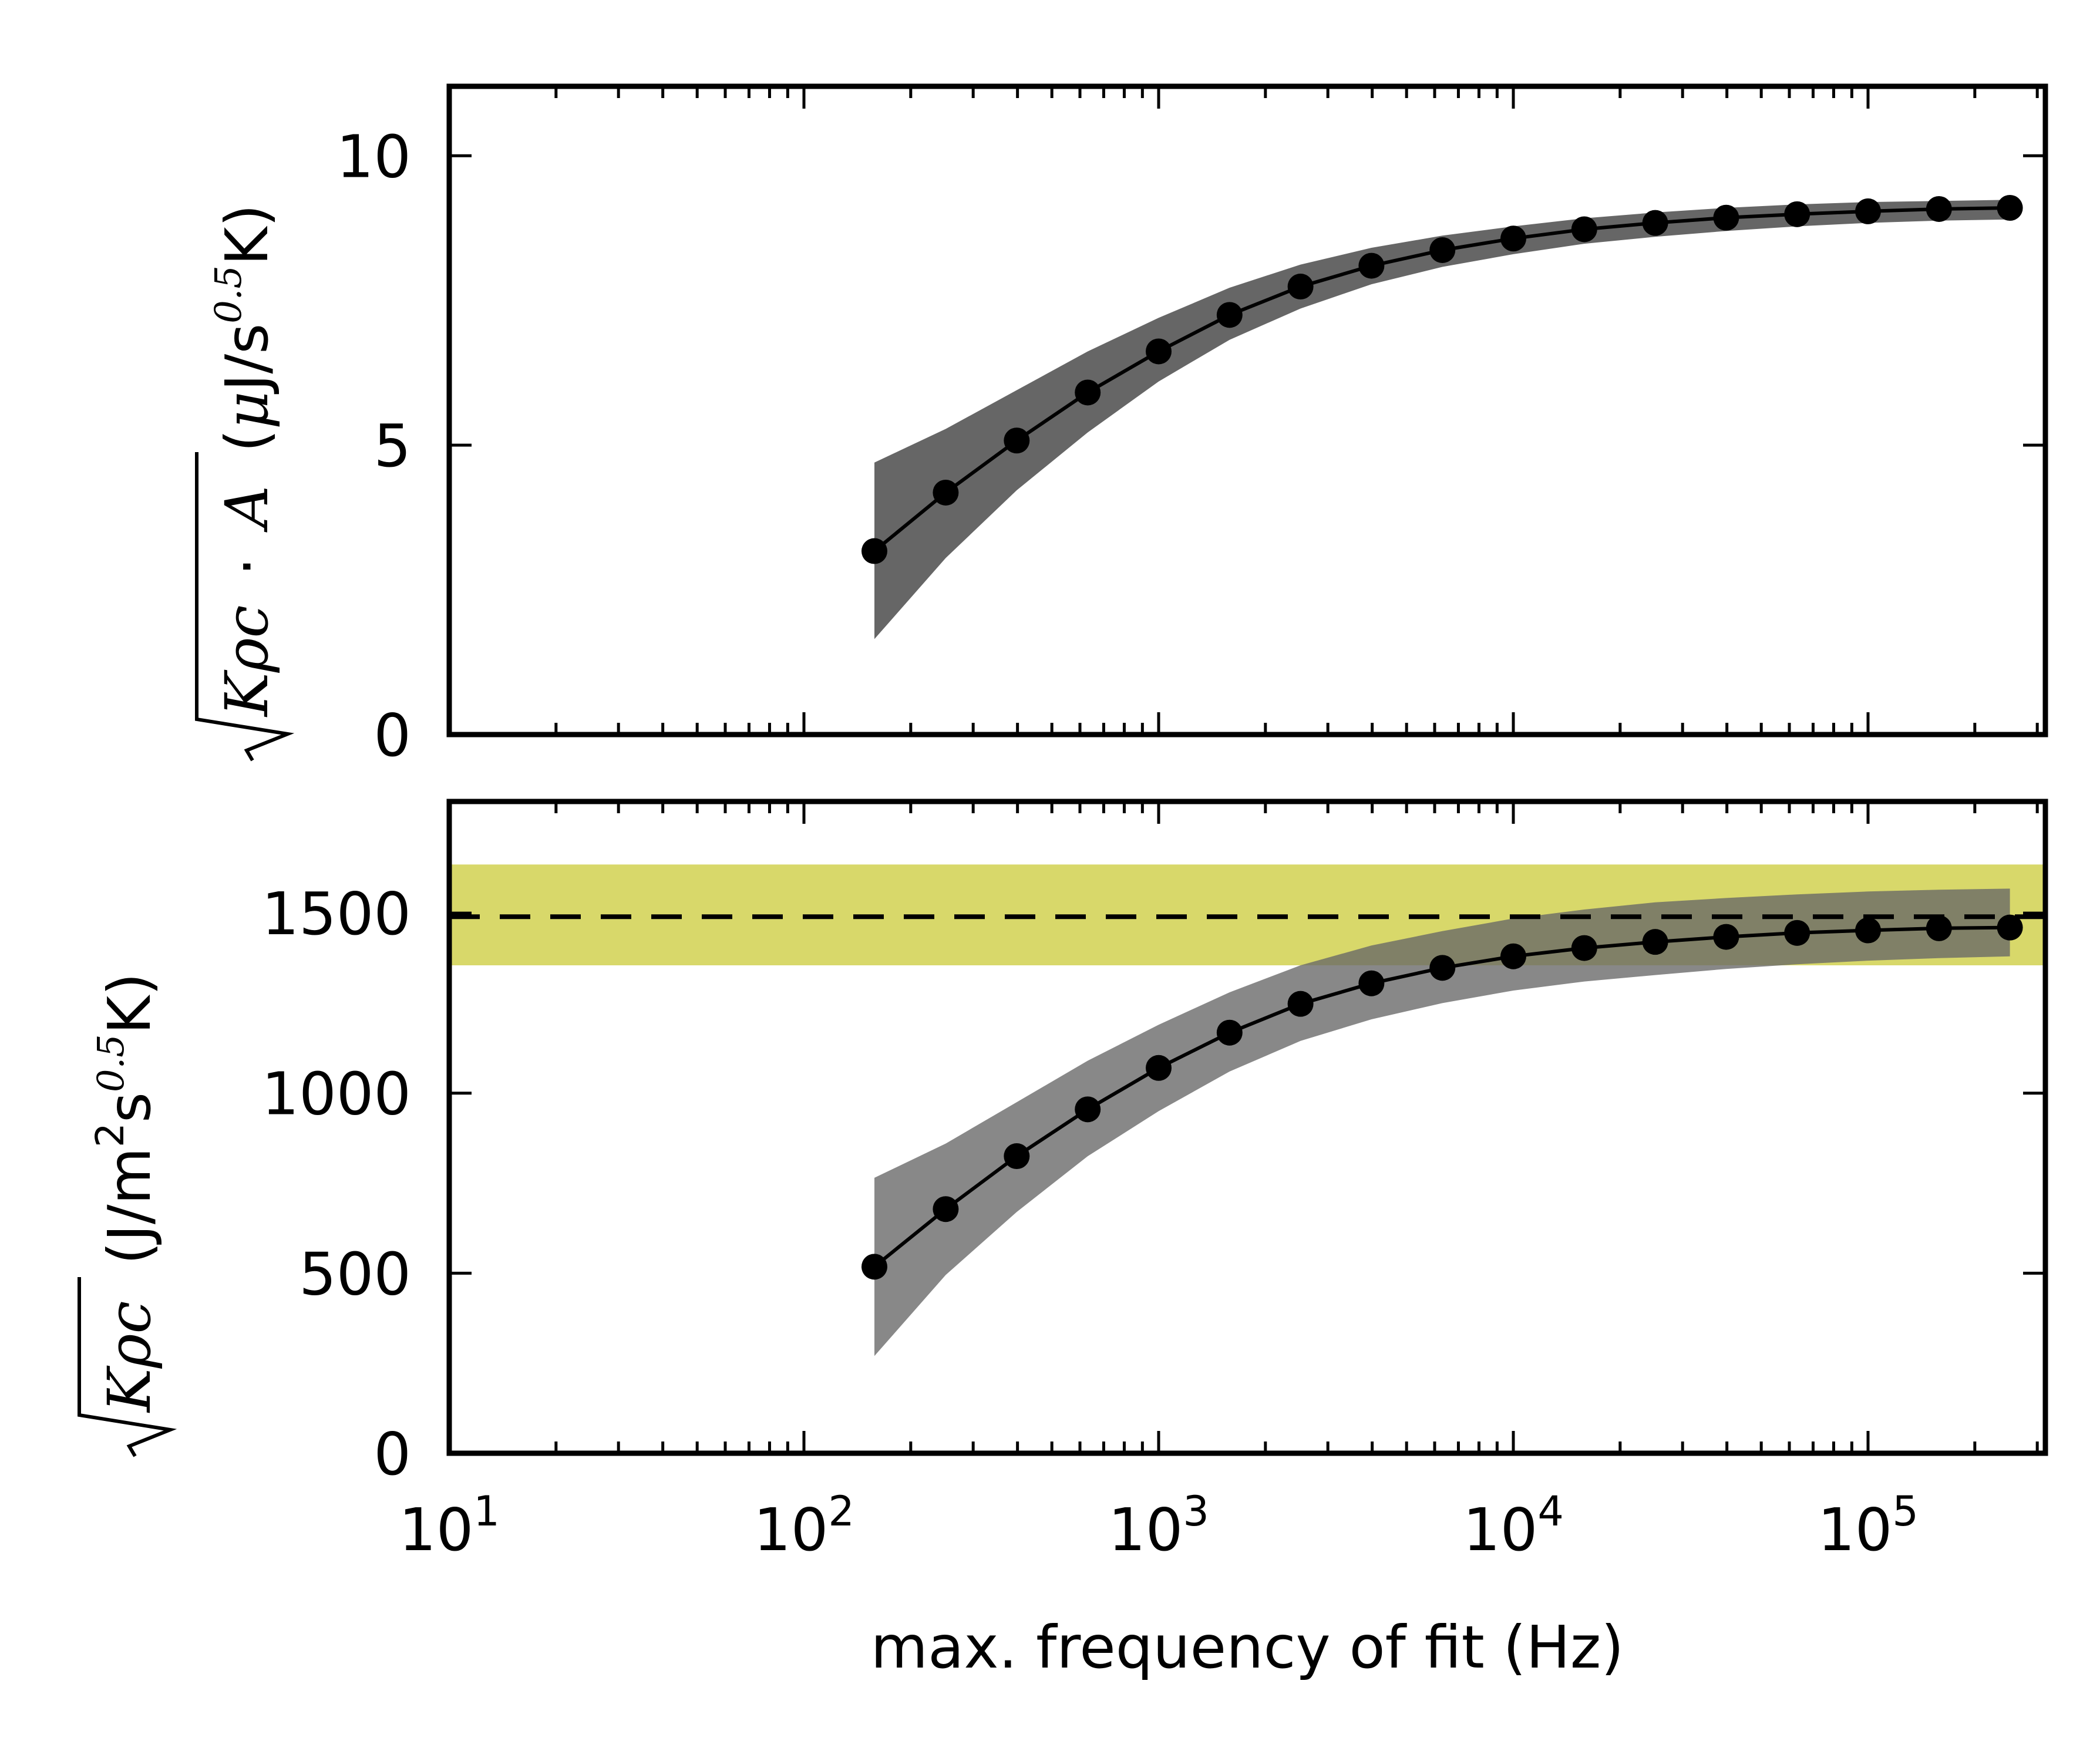  I want to click on xtick-label-exponent: 4, so click(1550, 1511).